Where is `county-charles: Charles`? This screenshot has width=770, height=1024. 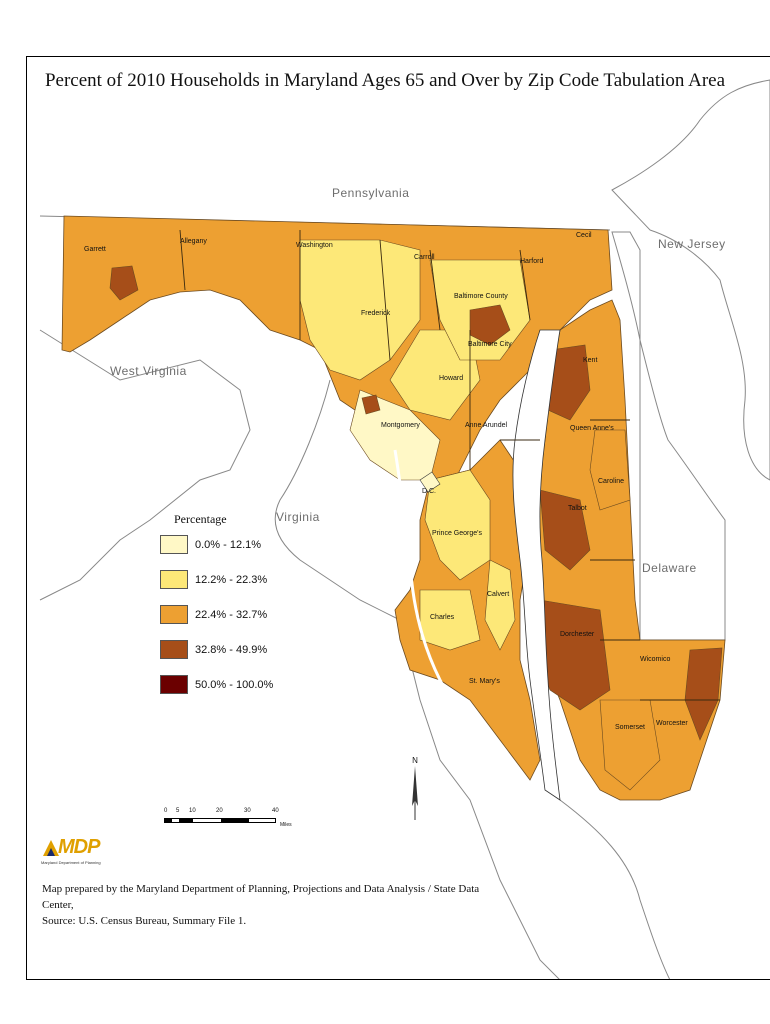 county-charles: Charles is located at coordinates (442, 617).